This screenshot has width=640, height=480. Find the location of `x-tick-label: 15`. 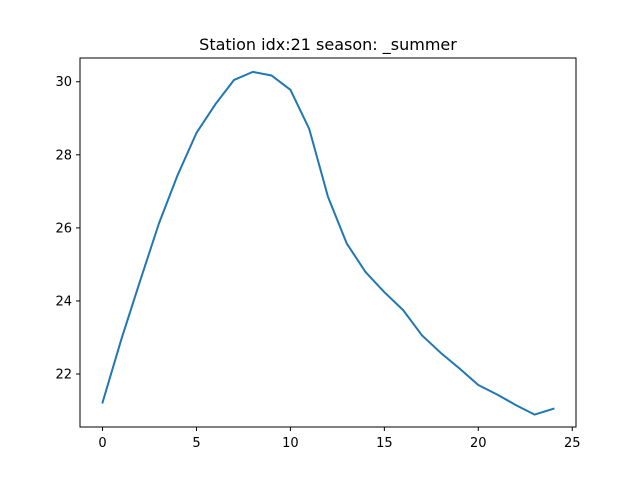

x-tick-label: 15 is located at coordinates (384, 443).